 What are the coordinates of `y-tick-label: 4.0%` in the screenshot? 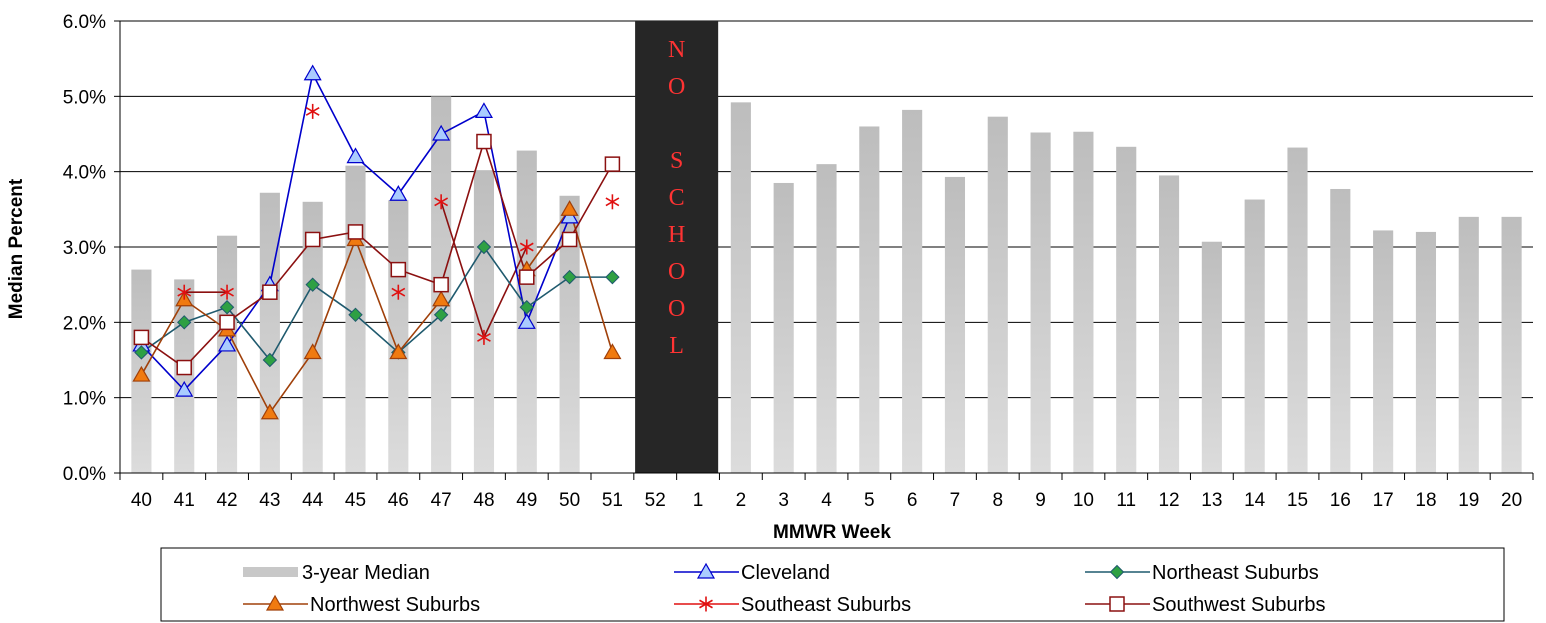 It's located at (84, 173).